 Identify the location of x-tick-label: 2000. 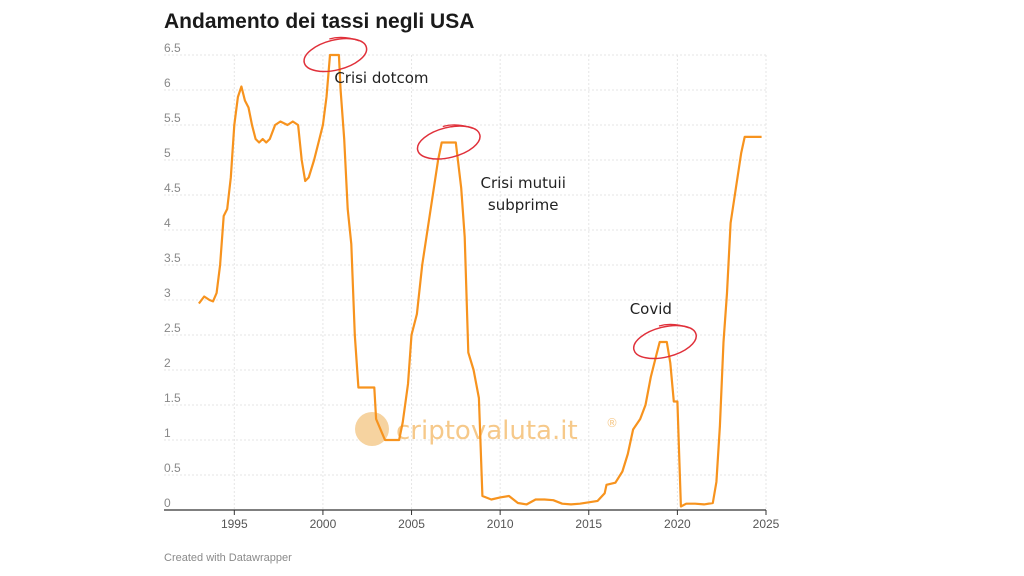
(323, 524).